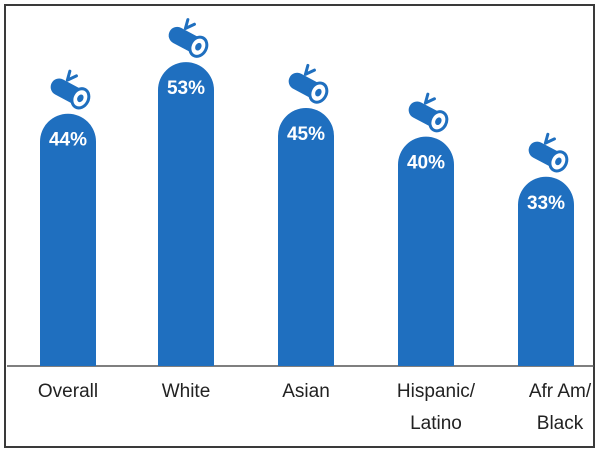 The height and width of the screenshot is (452, 601). I want to click on x-tick-label: Hispanic/Latino, so click(436, 407).